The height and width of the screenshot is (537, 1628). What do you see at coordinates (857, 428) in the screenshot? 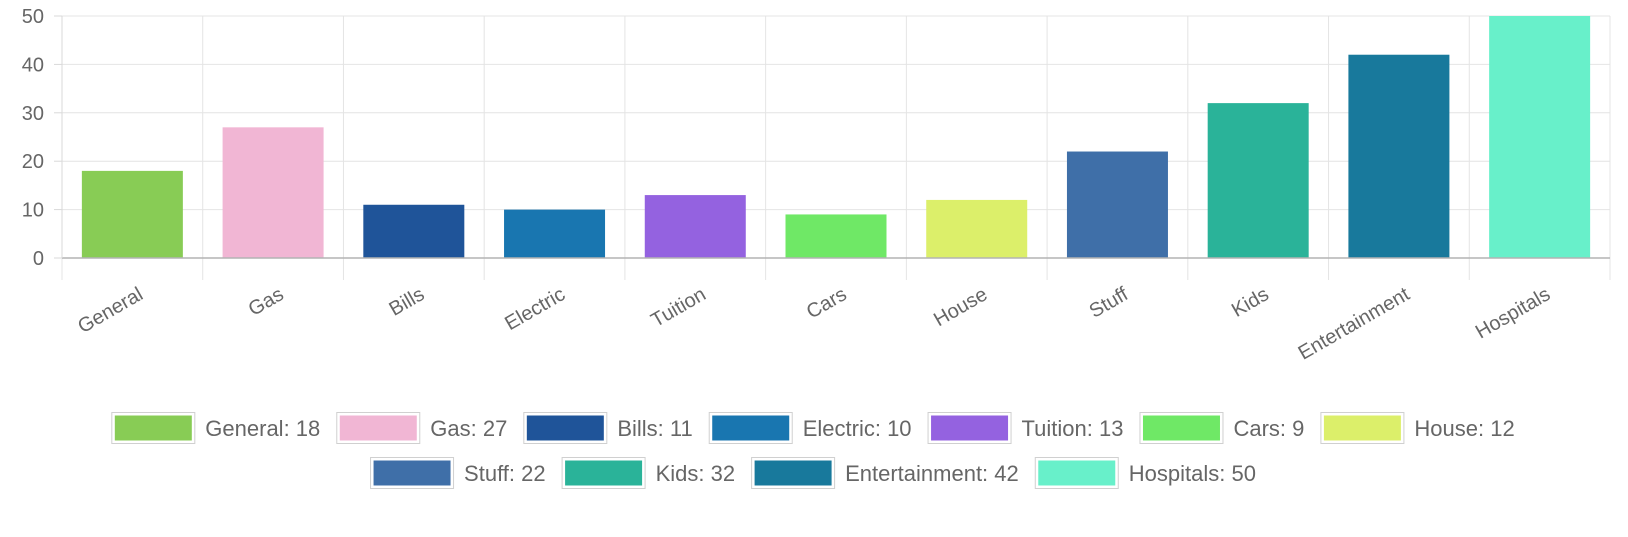
I see `legend-label: Electric: 10` at bounding box center [857, 428].